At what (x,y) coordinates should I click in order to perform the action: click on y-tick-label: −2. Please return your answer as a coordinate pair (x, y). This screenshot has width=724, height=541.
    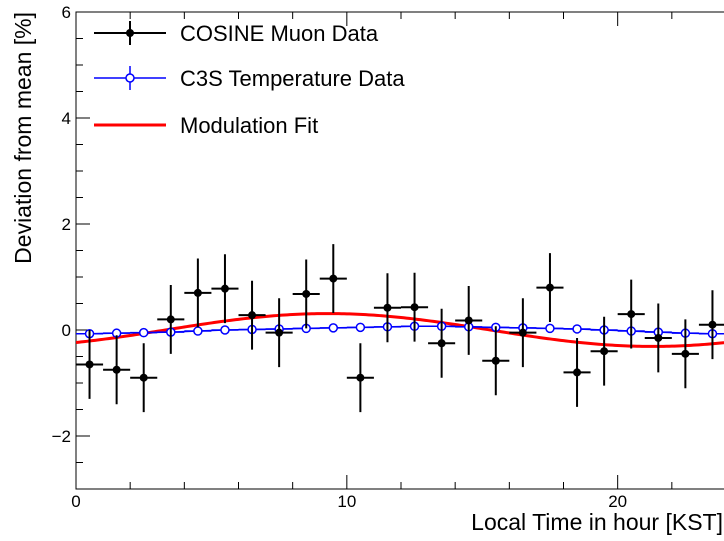
    Looking at the image, I should click on (61, 436).